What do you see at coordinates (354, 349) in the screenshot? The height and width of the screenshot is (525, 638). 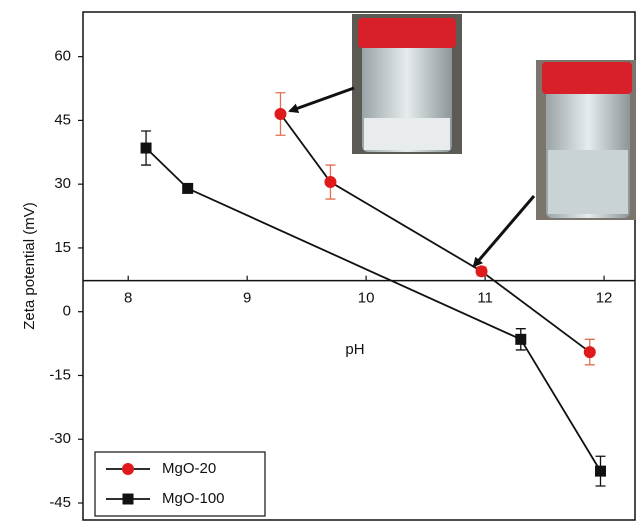 I see `x-axis-label: pH` at bounding box center [354, 349].